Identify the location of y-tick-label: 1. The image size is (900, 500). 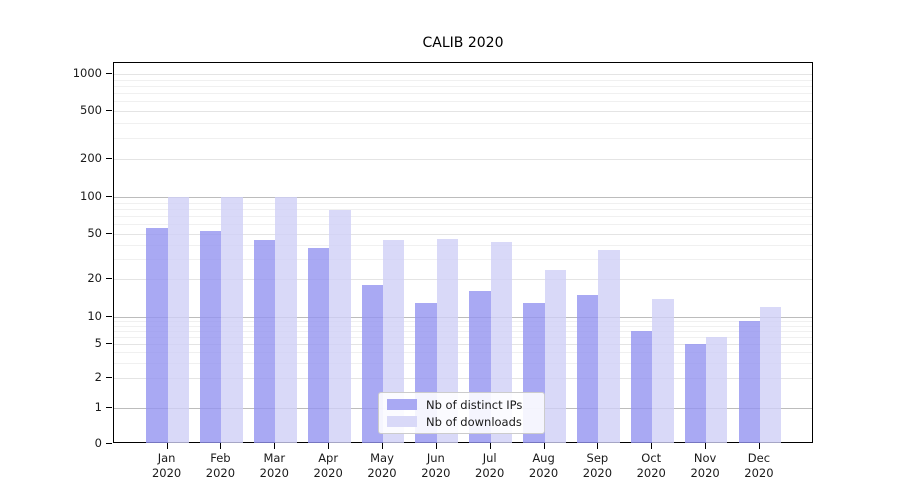
(98, 407).